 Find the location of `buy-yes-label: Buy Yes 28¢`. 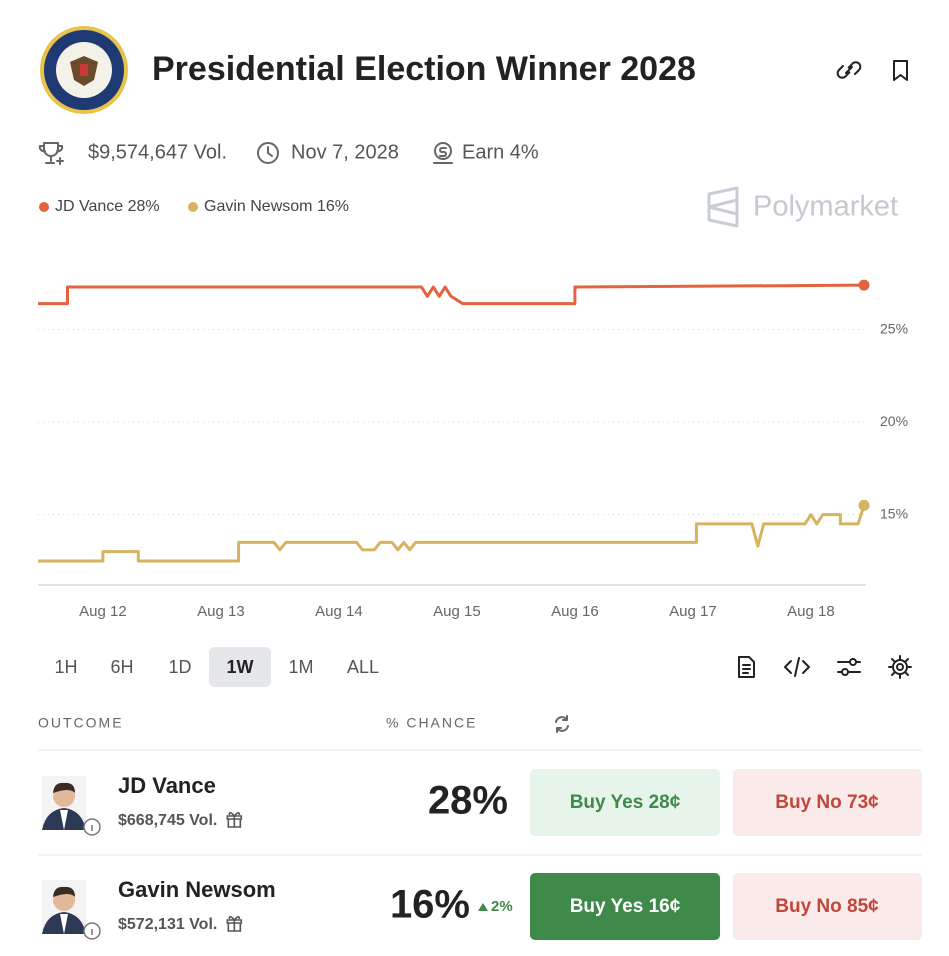

buy-yes-label: Buy Yes 28¢ is located at coordinates (625, 802).